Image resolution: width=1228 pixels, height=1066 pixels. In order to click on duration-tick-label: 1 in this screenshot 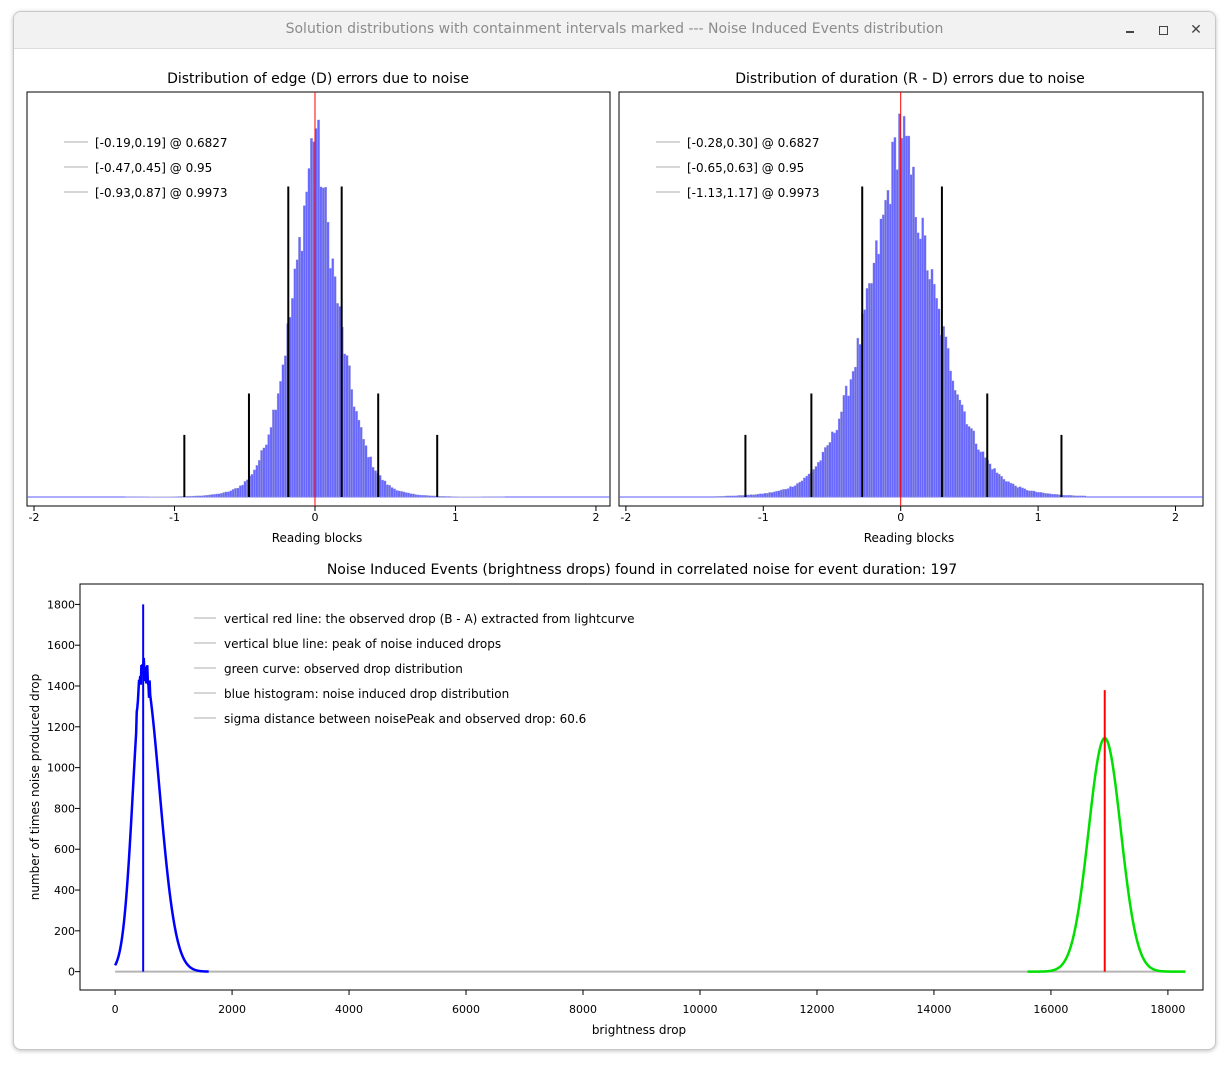, I will do `click(1038, 517)`.